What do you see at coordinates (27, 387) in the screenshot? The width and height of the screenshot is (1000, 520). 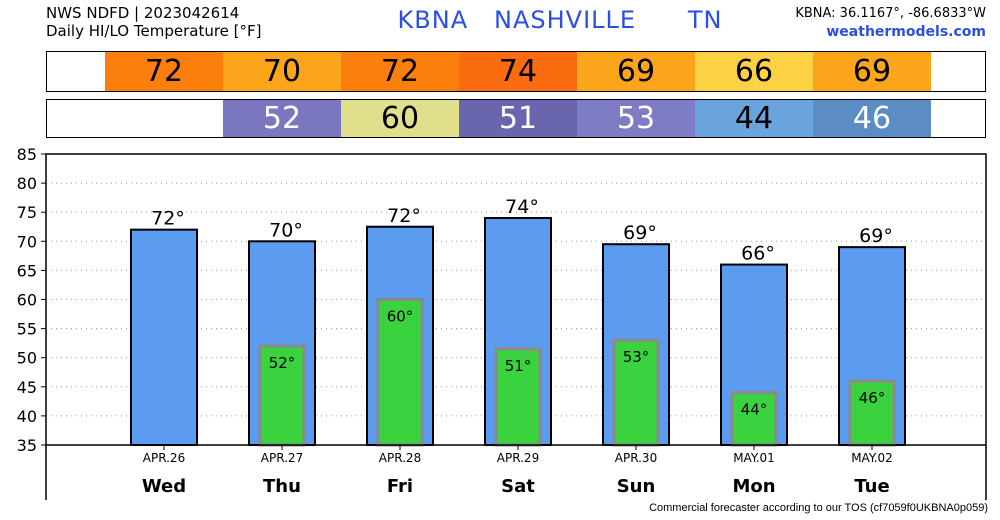 I see `y-tick-label: 45` at bounding box center [27, 387].